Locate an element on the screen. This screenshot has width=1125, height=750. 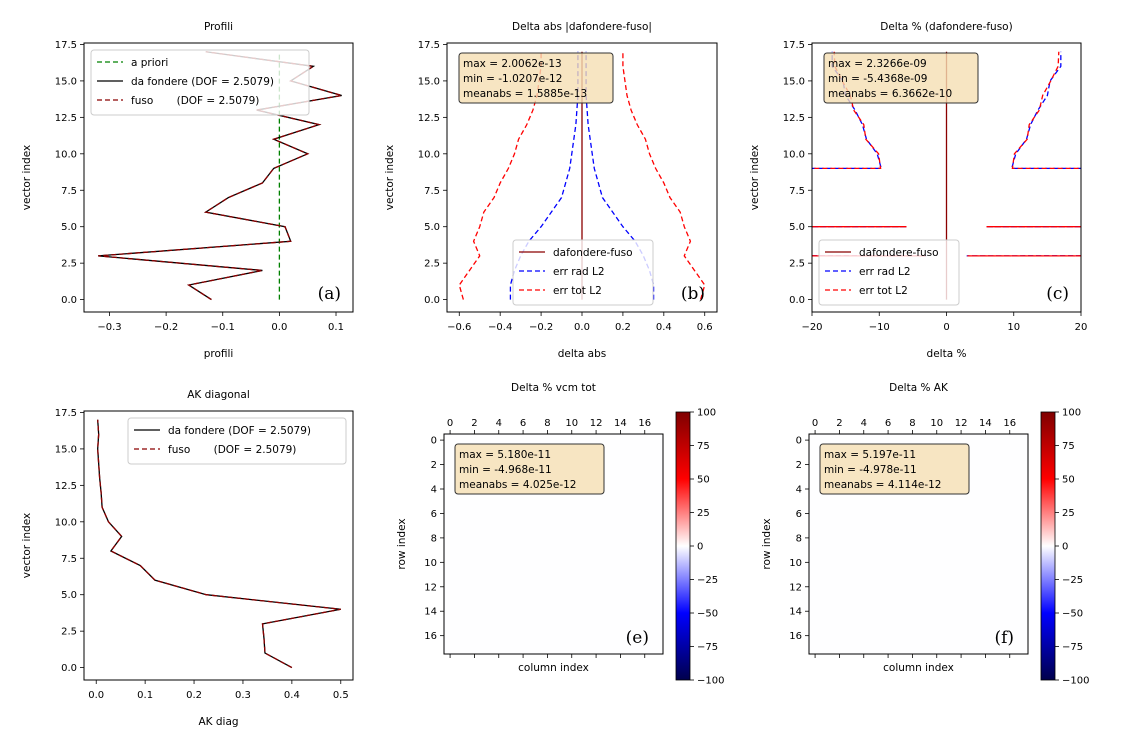
x-tick-label: 4 is located at coordinates (864, 423).